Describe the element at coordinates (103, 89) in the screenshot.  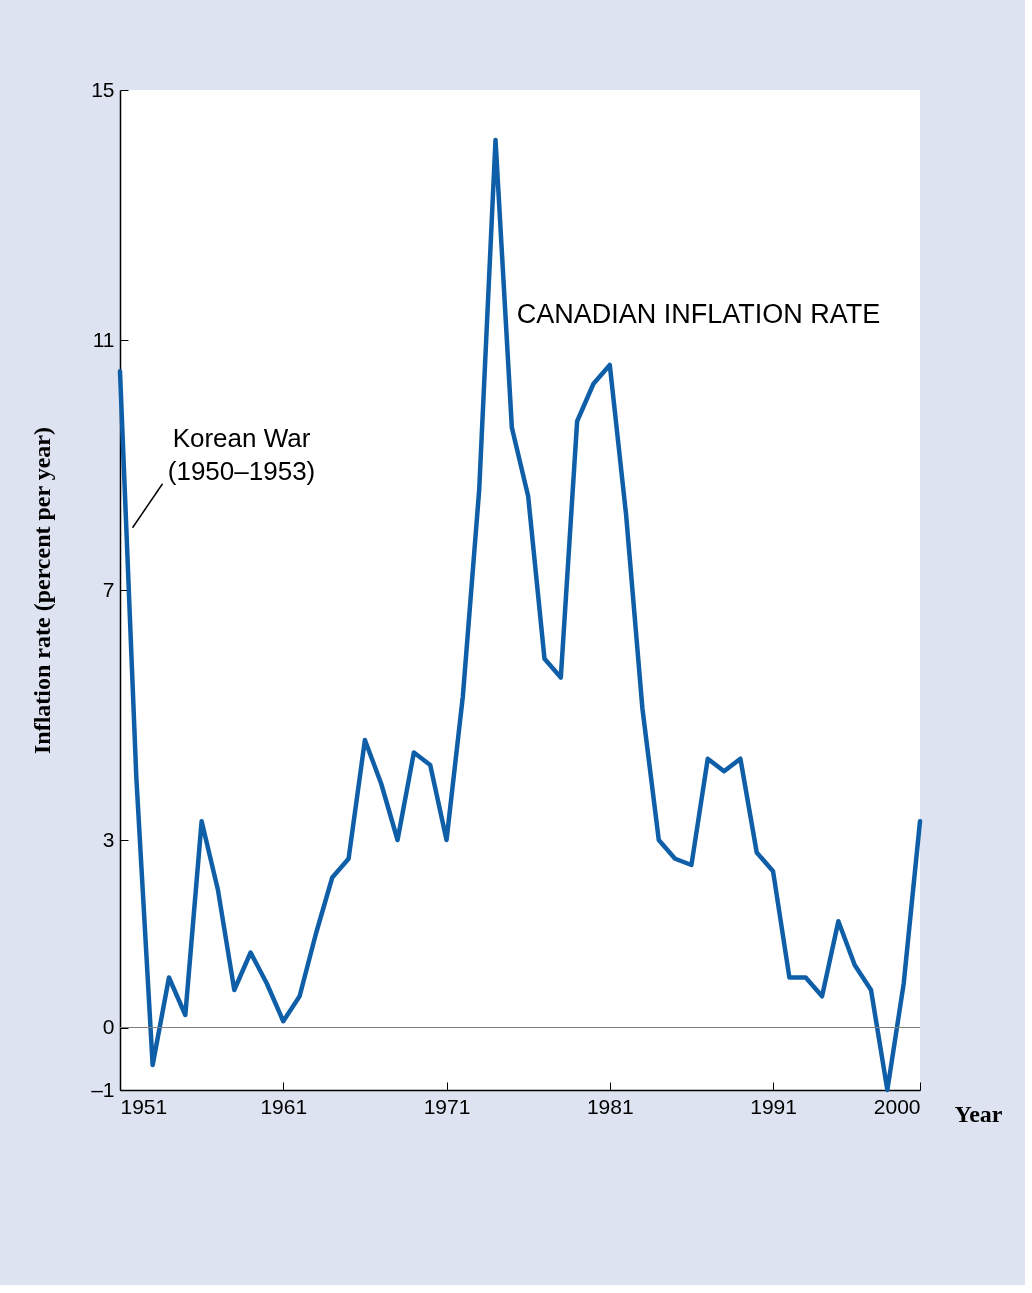
I see `y-tick-label: 15` at that location.